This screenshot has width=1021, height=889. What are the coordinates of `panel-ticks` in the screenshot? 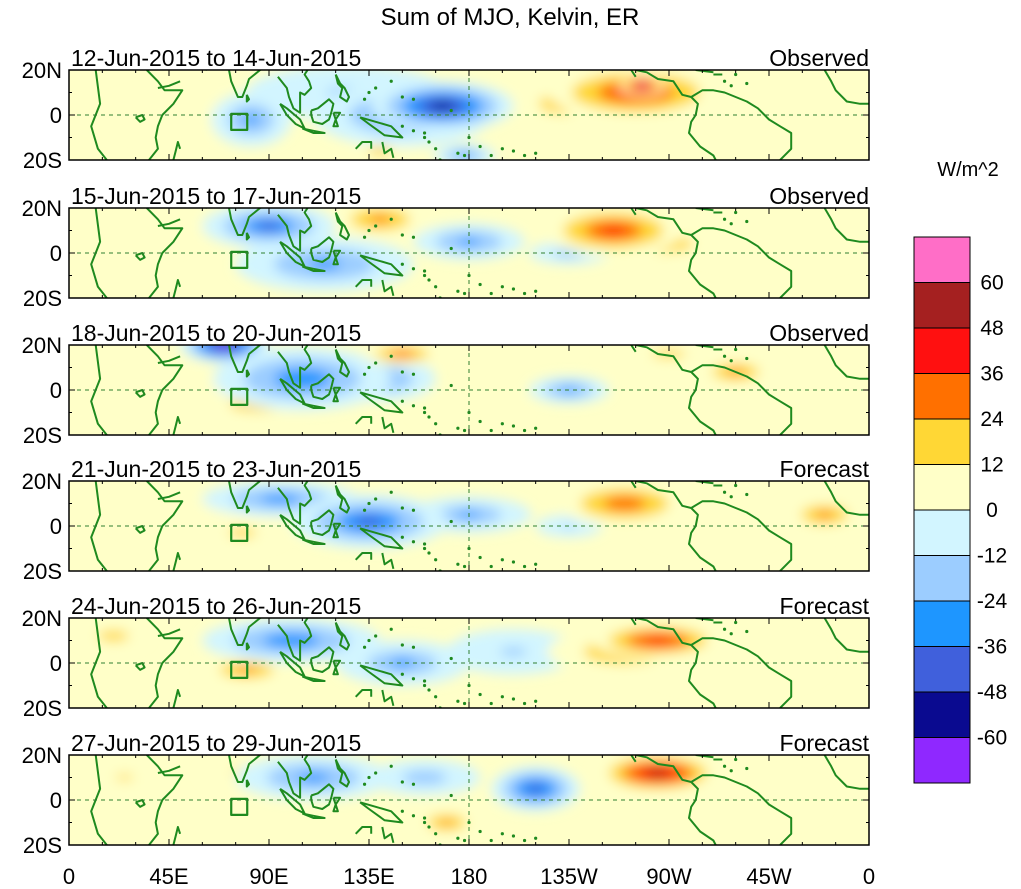 It's located at (469, 115).